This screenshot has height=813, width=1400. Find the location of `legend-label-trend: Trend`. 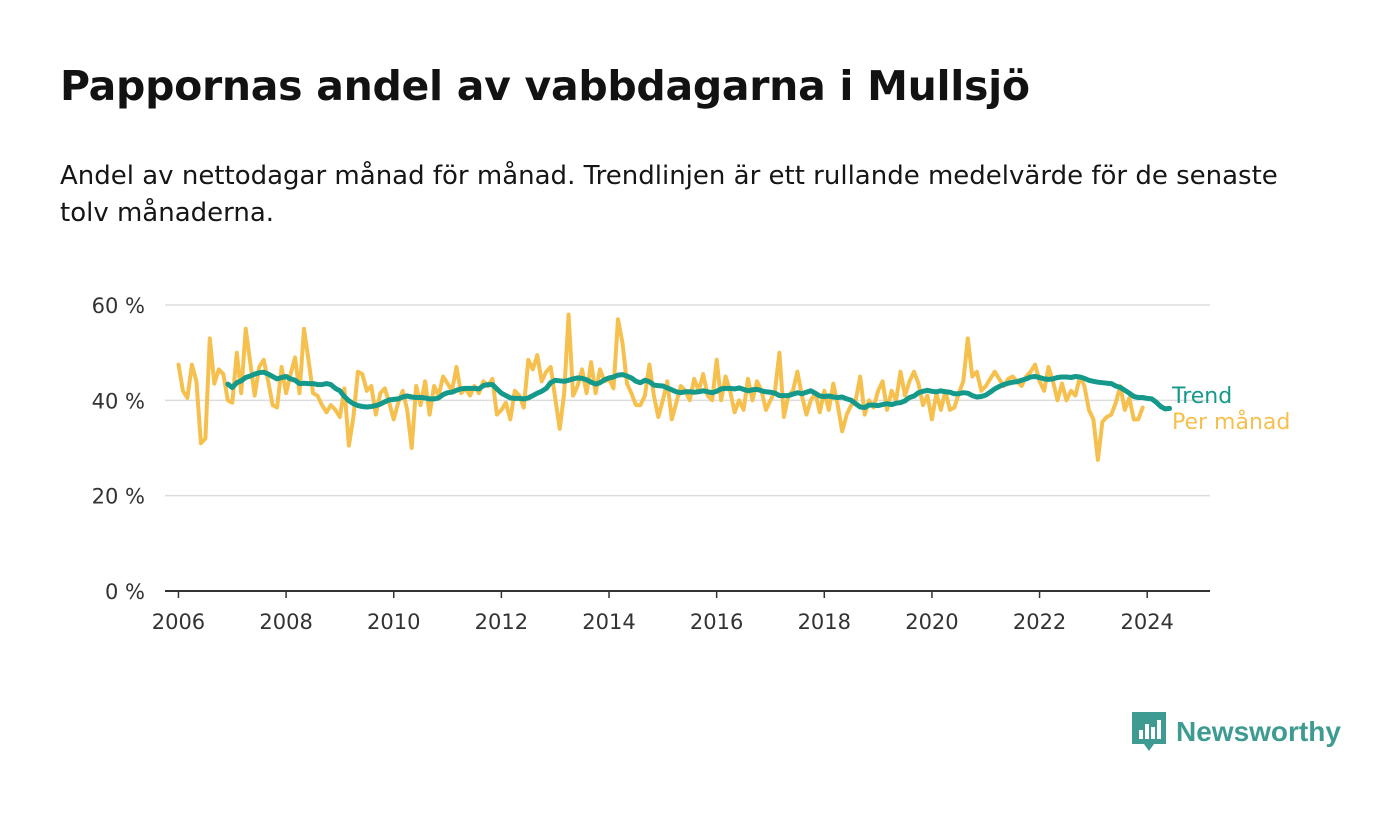

legend-label-trend: Trend is located at coordinates (1201, 396).